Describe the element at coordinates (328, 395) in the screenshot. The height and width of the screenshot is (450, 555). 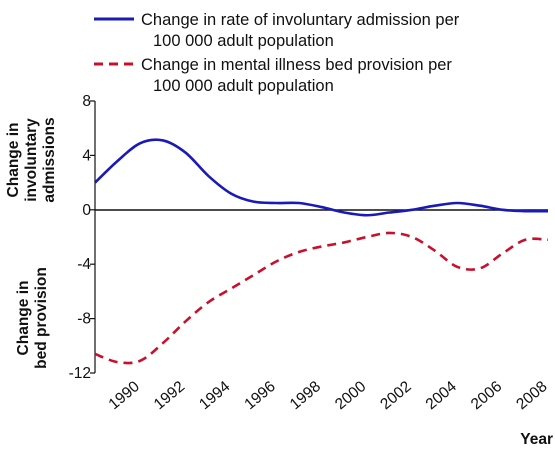
I see `x-ticks: 1990 1992 1994 1996 1998 2000 2002 2004 2006 2008` at that location.